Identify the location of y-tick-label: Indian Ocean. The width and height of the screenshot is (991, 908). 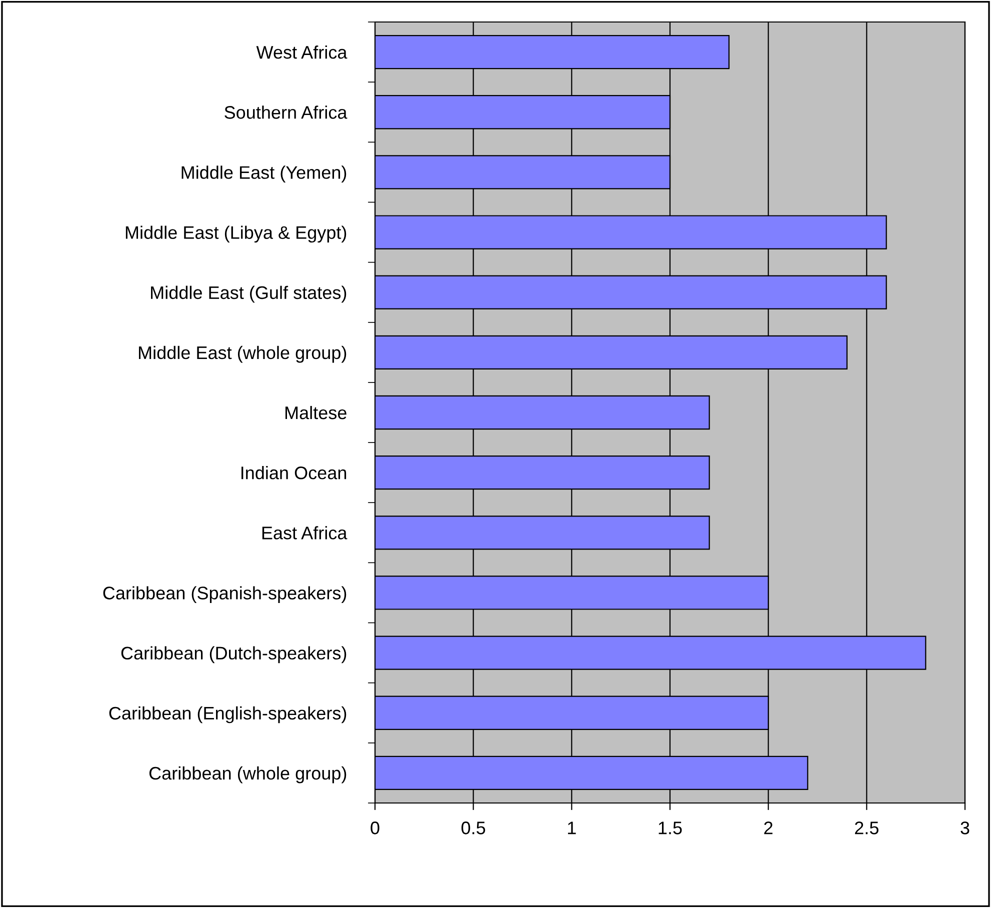
(293, 473).